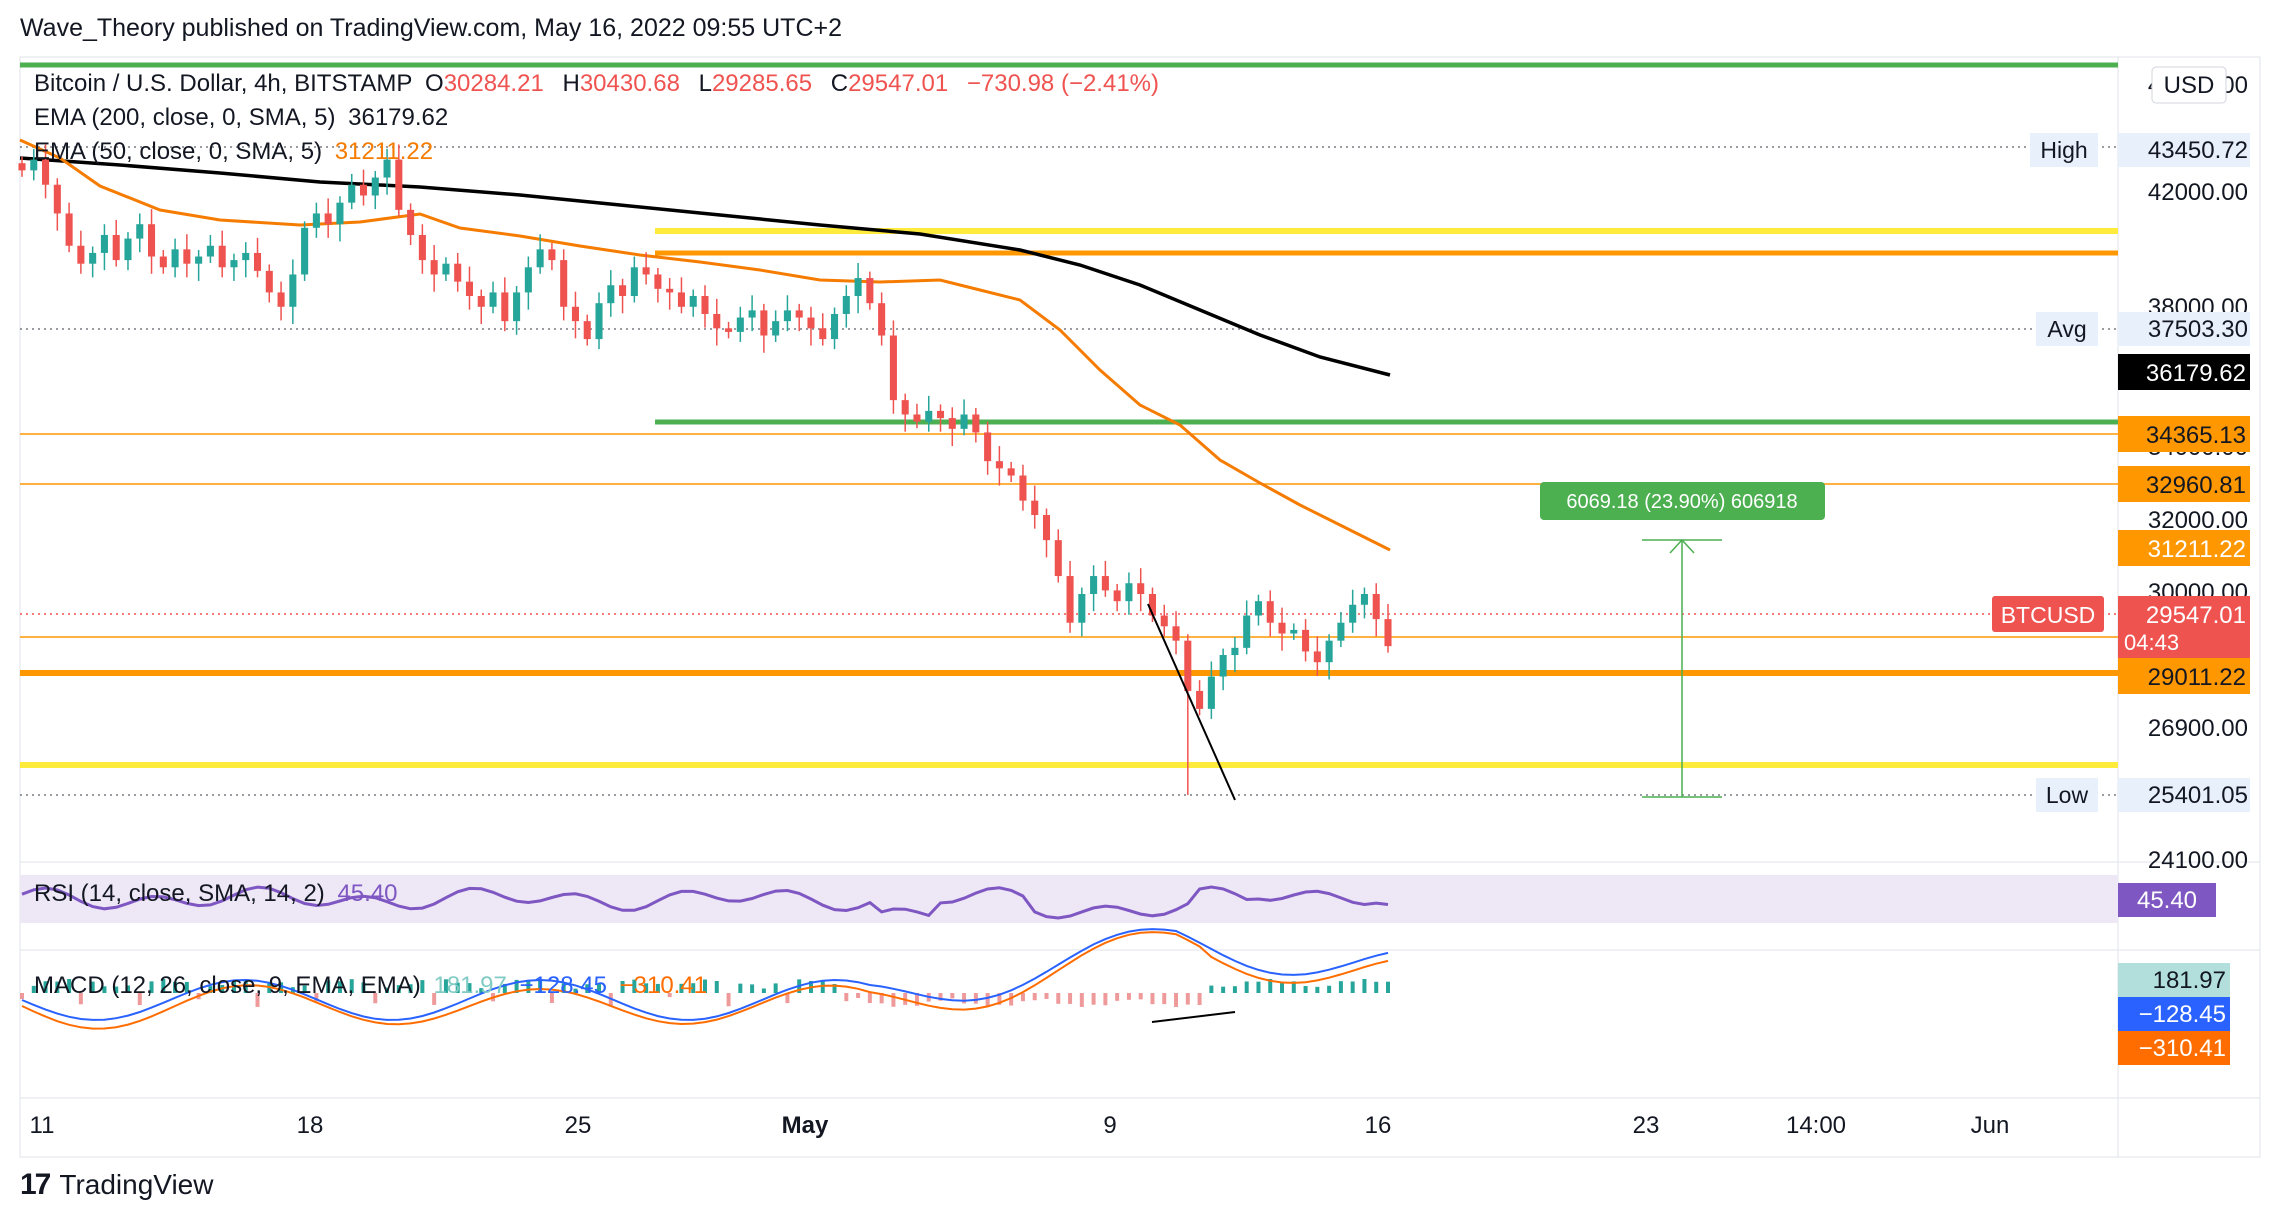  I want to click on measure-label-box, so click(1682, 501).